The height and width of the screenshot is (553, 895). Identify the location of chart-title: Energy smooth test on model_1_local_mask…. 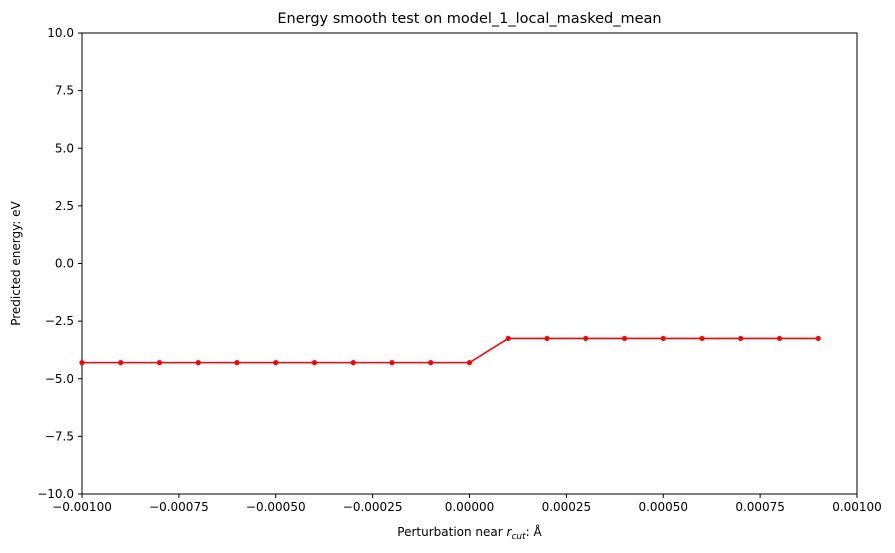
(469, 19).